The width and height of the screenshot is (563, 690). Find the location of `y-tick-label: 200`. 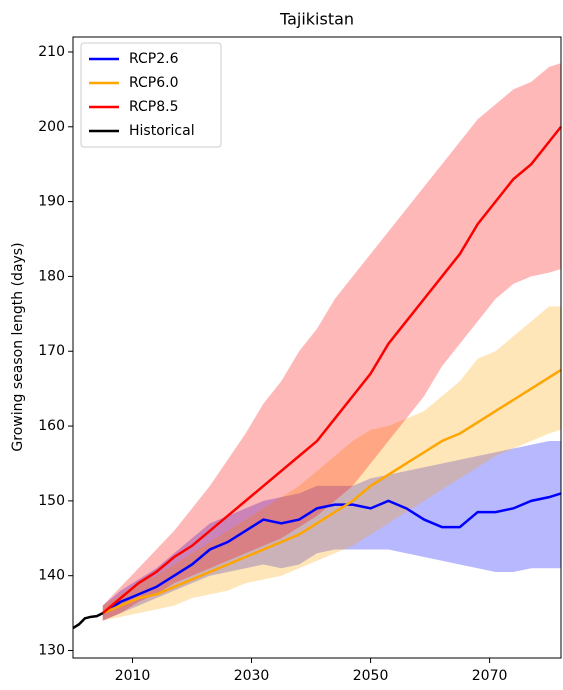

y-tick-label: 200 is located at coordinates (51, 127).